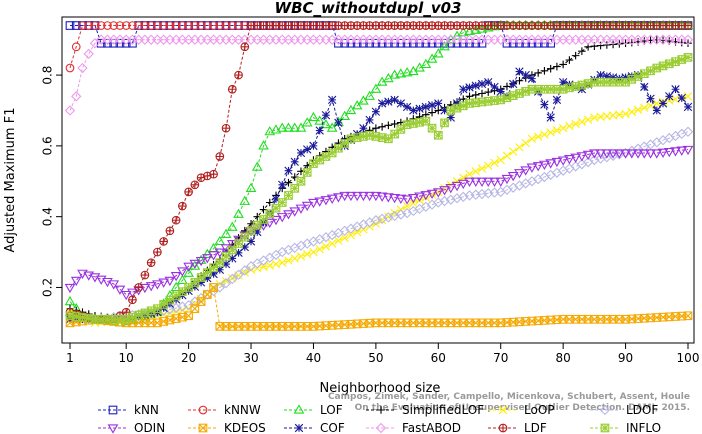 This screenshot has height=434, width=702. Describe the element at coordinates (48, 75) in the screenshot. I see `y-tick-label: 0.8` at that location.